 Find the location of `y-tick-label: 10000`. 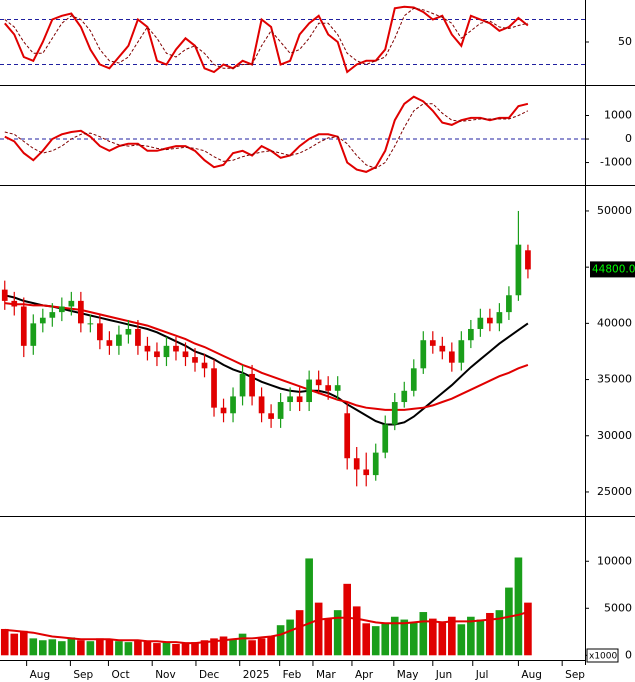

y-tick-label: 10000 is located at coordinates (614, 560).